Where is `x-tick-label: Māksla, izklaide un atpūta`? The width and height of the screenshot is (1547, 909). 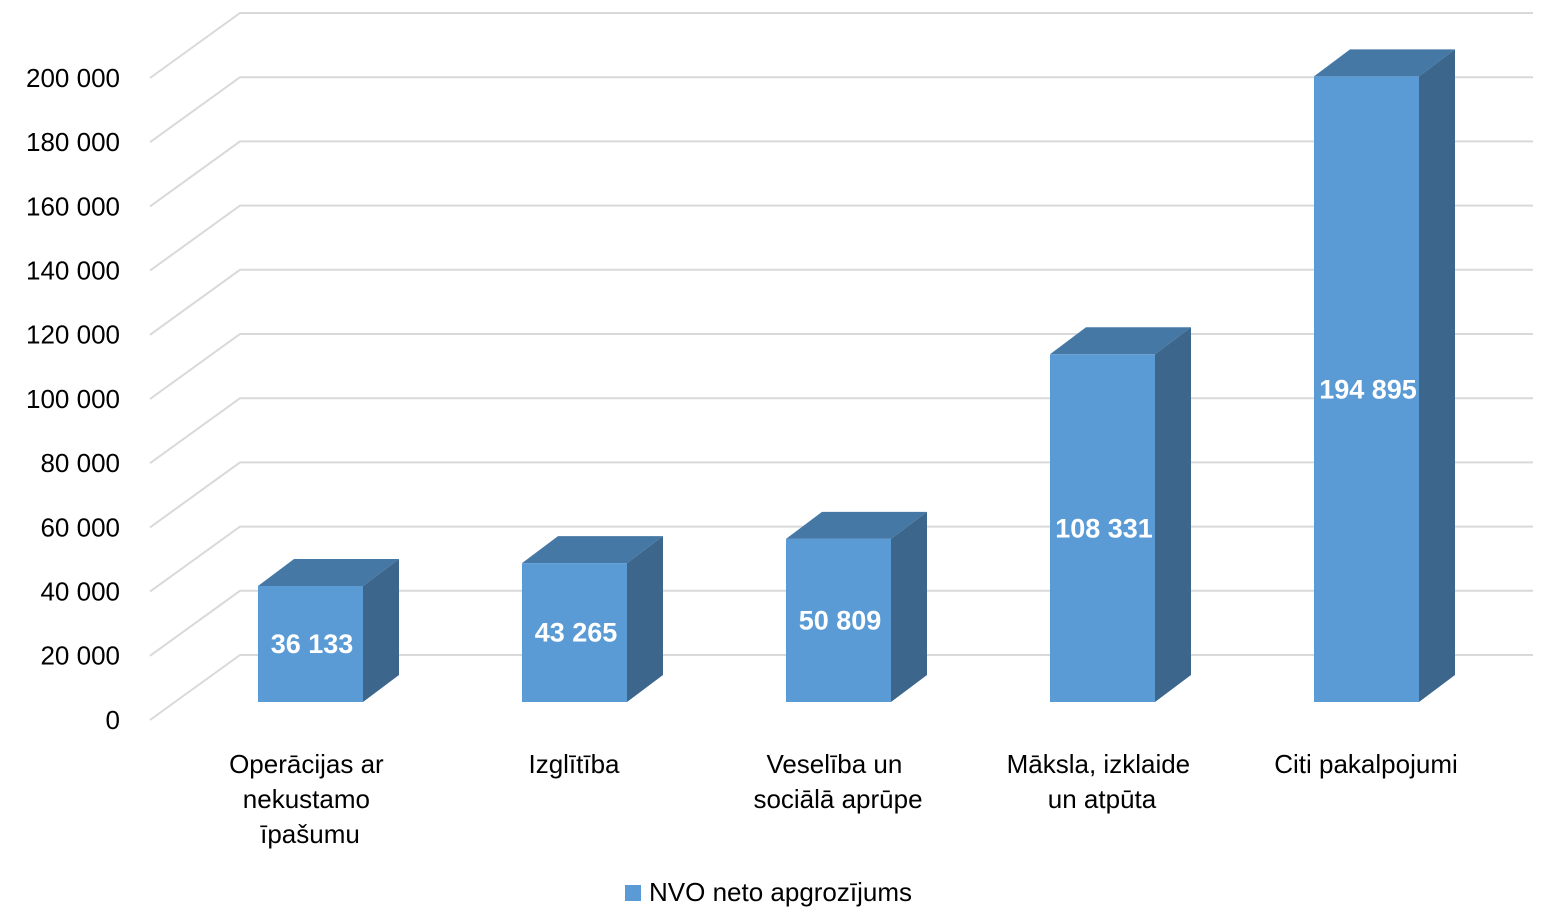 x-tick-label: Māksla, izklaide un atpūta is located at coordinates (1102, 781).